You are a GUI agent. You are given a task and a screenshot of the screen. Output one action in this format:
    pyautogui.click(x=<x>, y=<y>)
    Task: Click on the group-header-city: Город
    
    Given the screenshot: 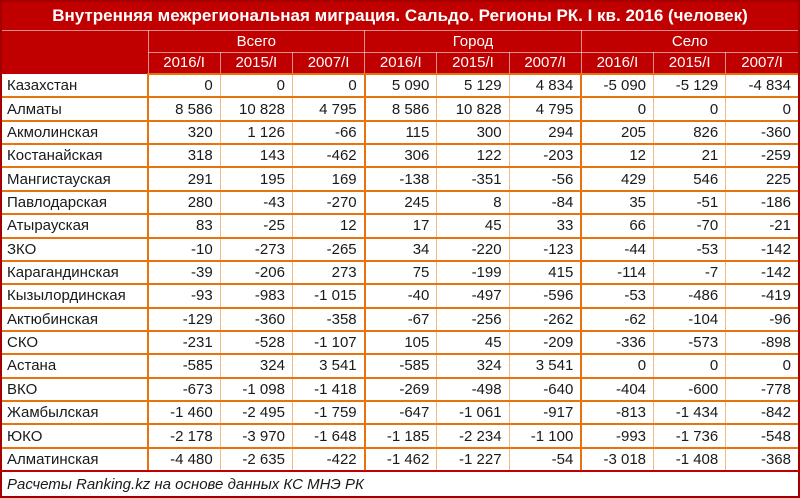 What is the action you would take?
    pyautogui.click(x=473, y=41)
    